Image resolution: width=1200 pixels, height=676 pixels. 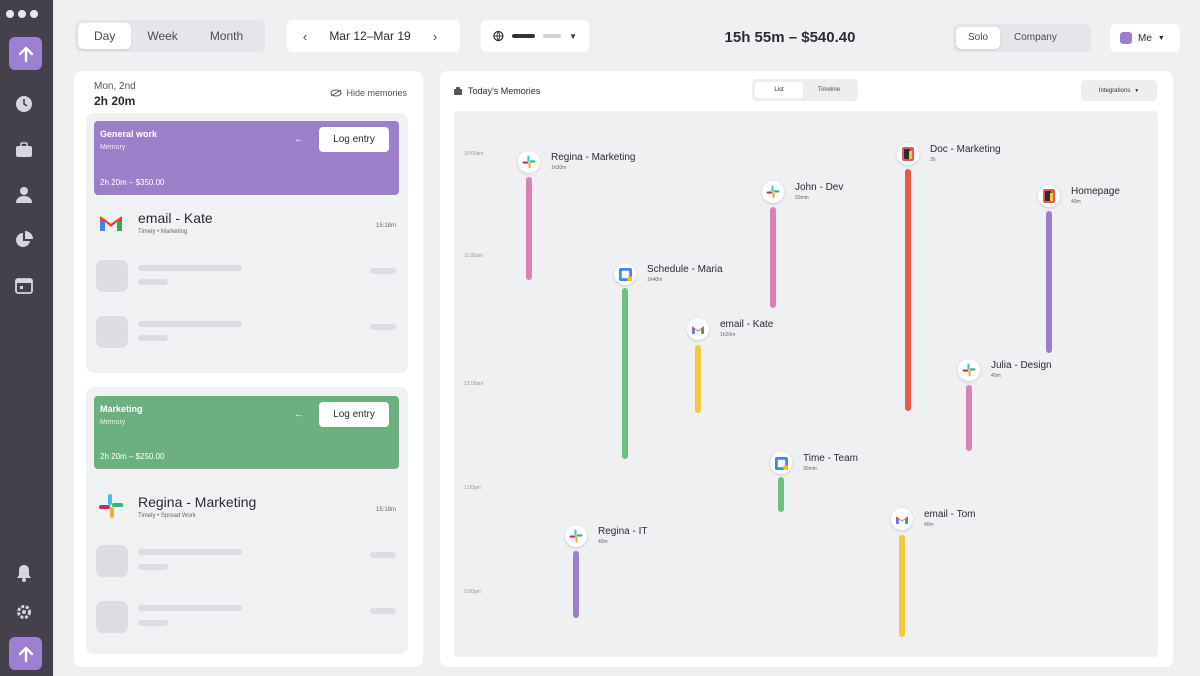 What do you see at coordinates (132, 456) in the screenshot?
I see `banner-amount: 2h 20m – $250.00` at bounding box center [132, 456].